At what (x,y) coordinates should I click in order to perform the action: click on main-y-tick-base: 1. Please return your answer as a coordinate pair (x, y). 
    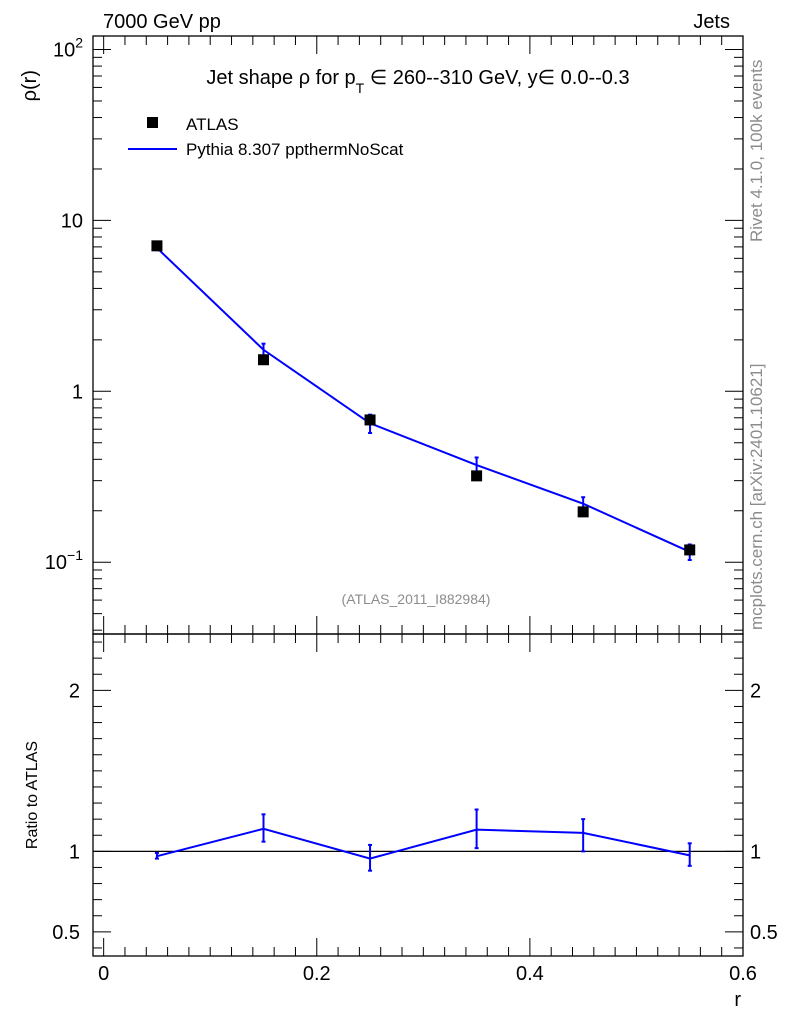
    Looking at the image, I should click on (77, 392).